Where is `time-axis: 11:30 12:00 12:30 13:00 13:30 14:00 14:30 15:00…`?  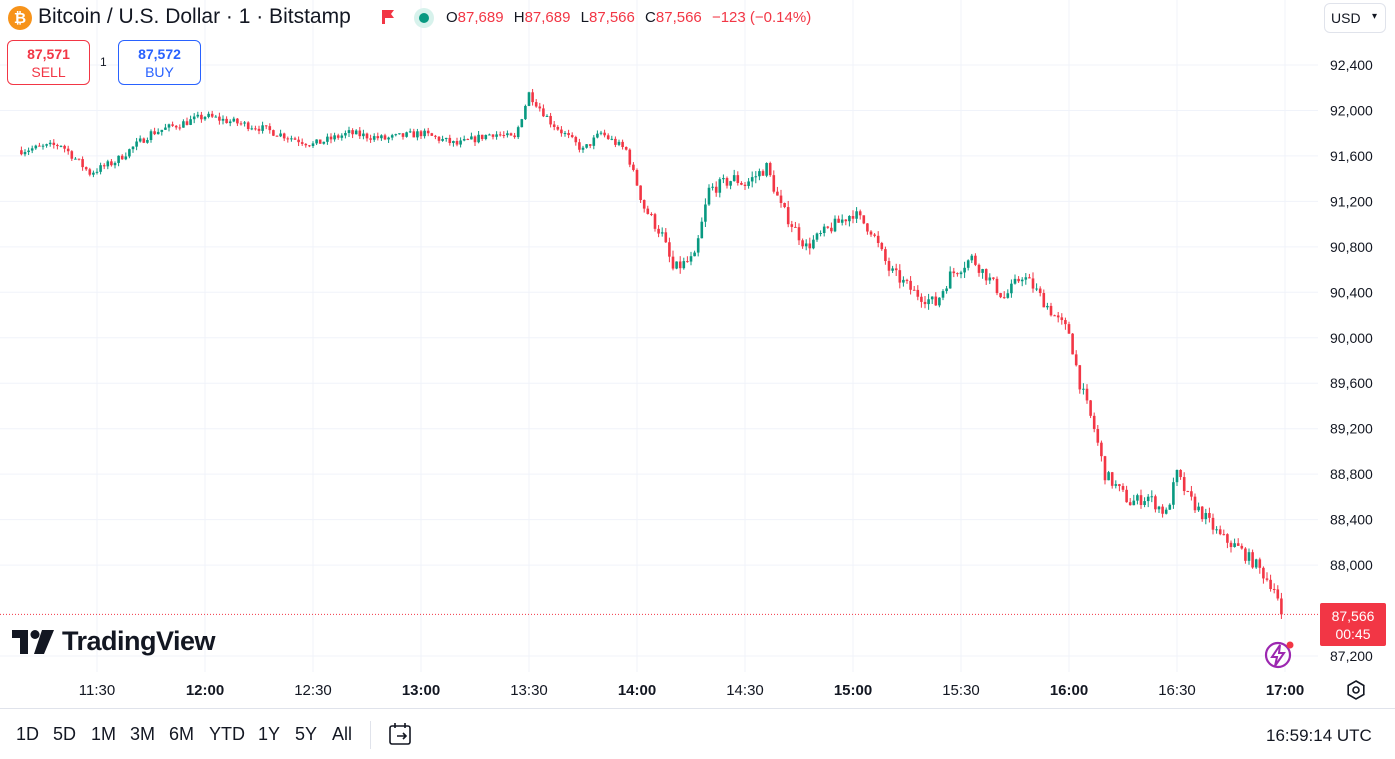
time-axis: 11:30 12:00 12:30 13:00 13:30 14:00 14:30 15:00… is located at coordinates (691, 690).